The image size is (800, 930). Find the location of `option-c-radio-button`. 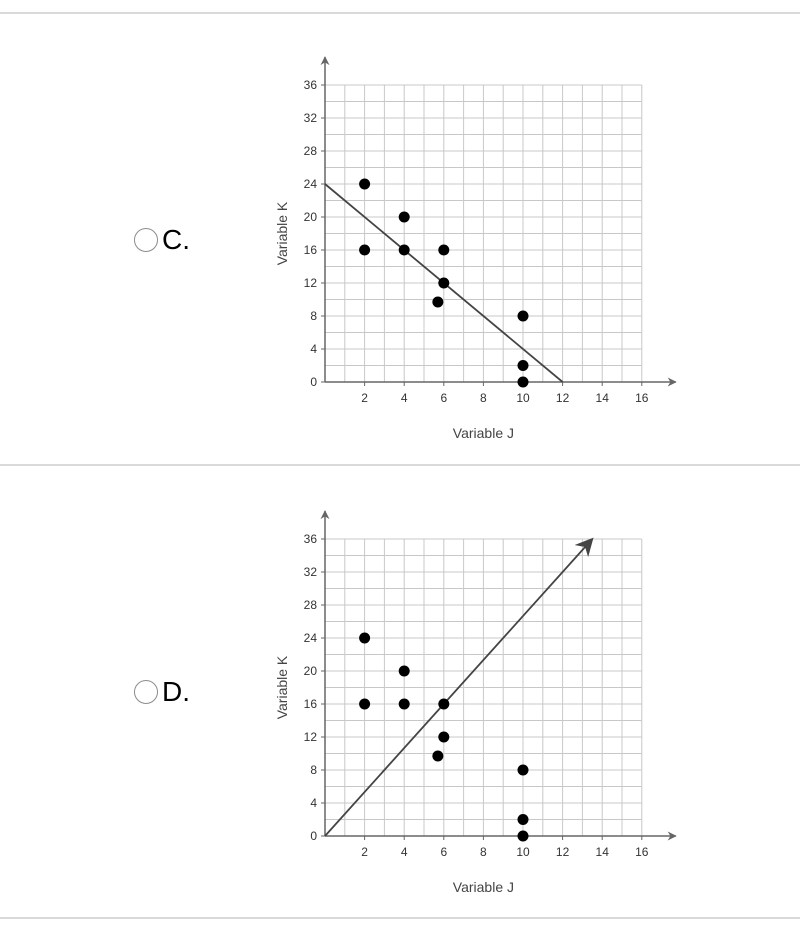

option-c-radio-button is located at coordinates (146, 240).